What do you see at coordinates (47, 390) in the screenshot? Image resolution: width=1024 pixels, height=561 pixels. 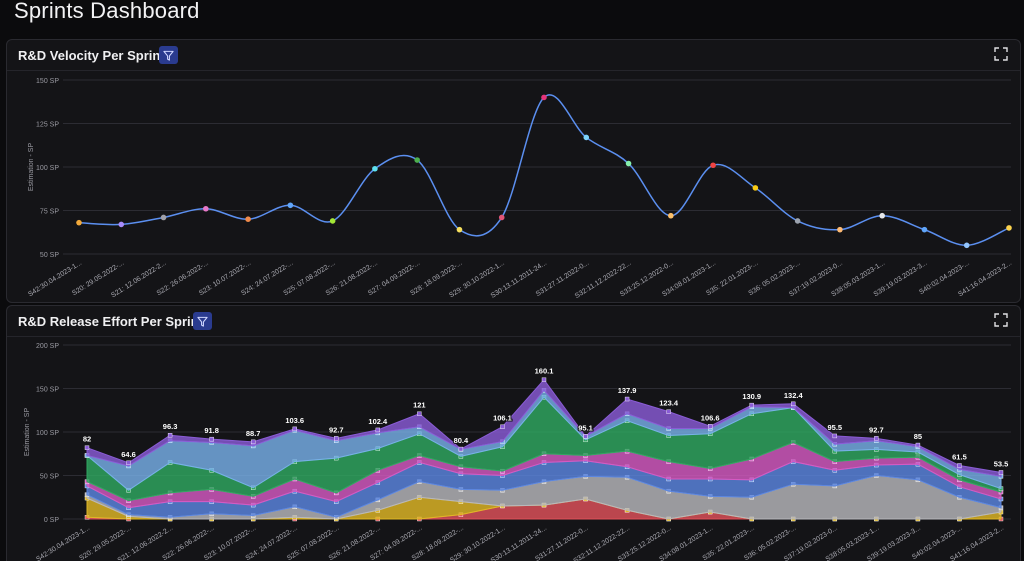 I see `release-y-tick-label: 150 SP` at bounding box center [47, 390].